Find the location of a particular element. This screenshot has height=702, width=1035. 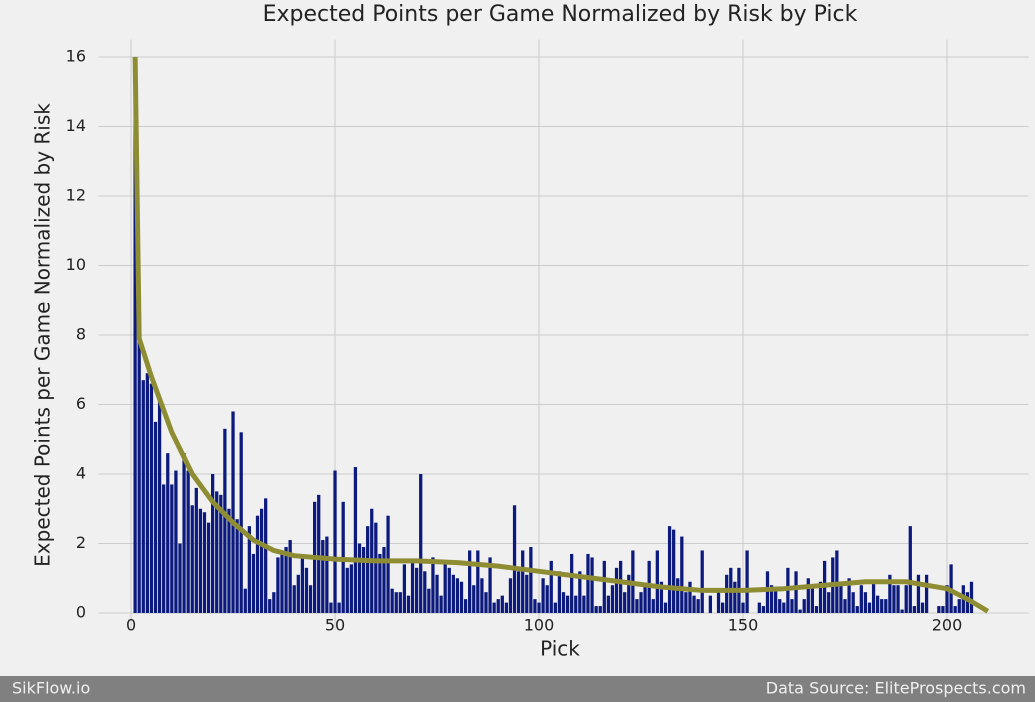

y-tick-label: 0 is located at coordinates (81, 612).